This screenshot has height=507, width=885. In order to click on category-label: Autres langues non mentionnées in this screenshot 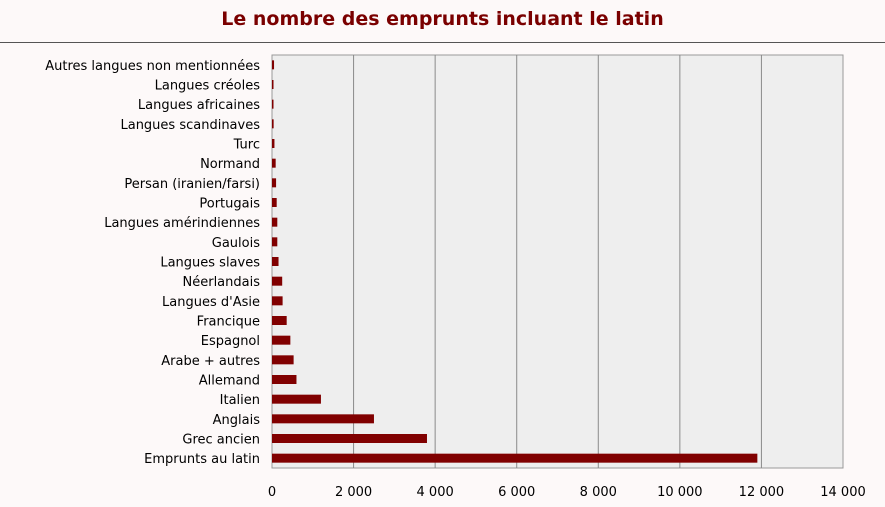, I will do `click(152, 66)`.